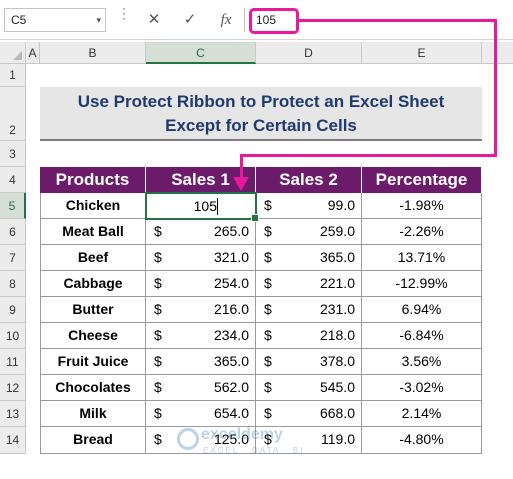 This screenshot has width=513, height=479. What do you see at coordinates (93, 440) in the screenshot?
I see `cell-product: Bread` at bounding box center [93, 440].